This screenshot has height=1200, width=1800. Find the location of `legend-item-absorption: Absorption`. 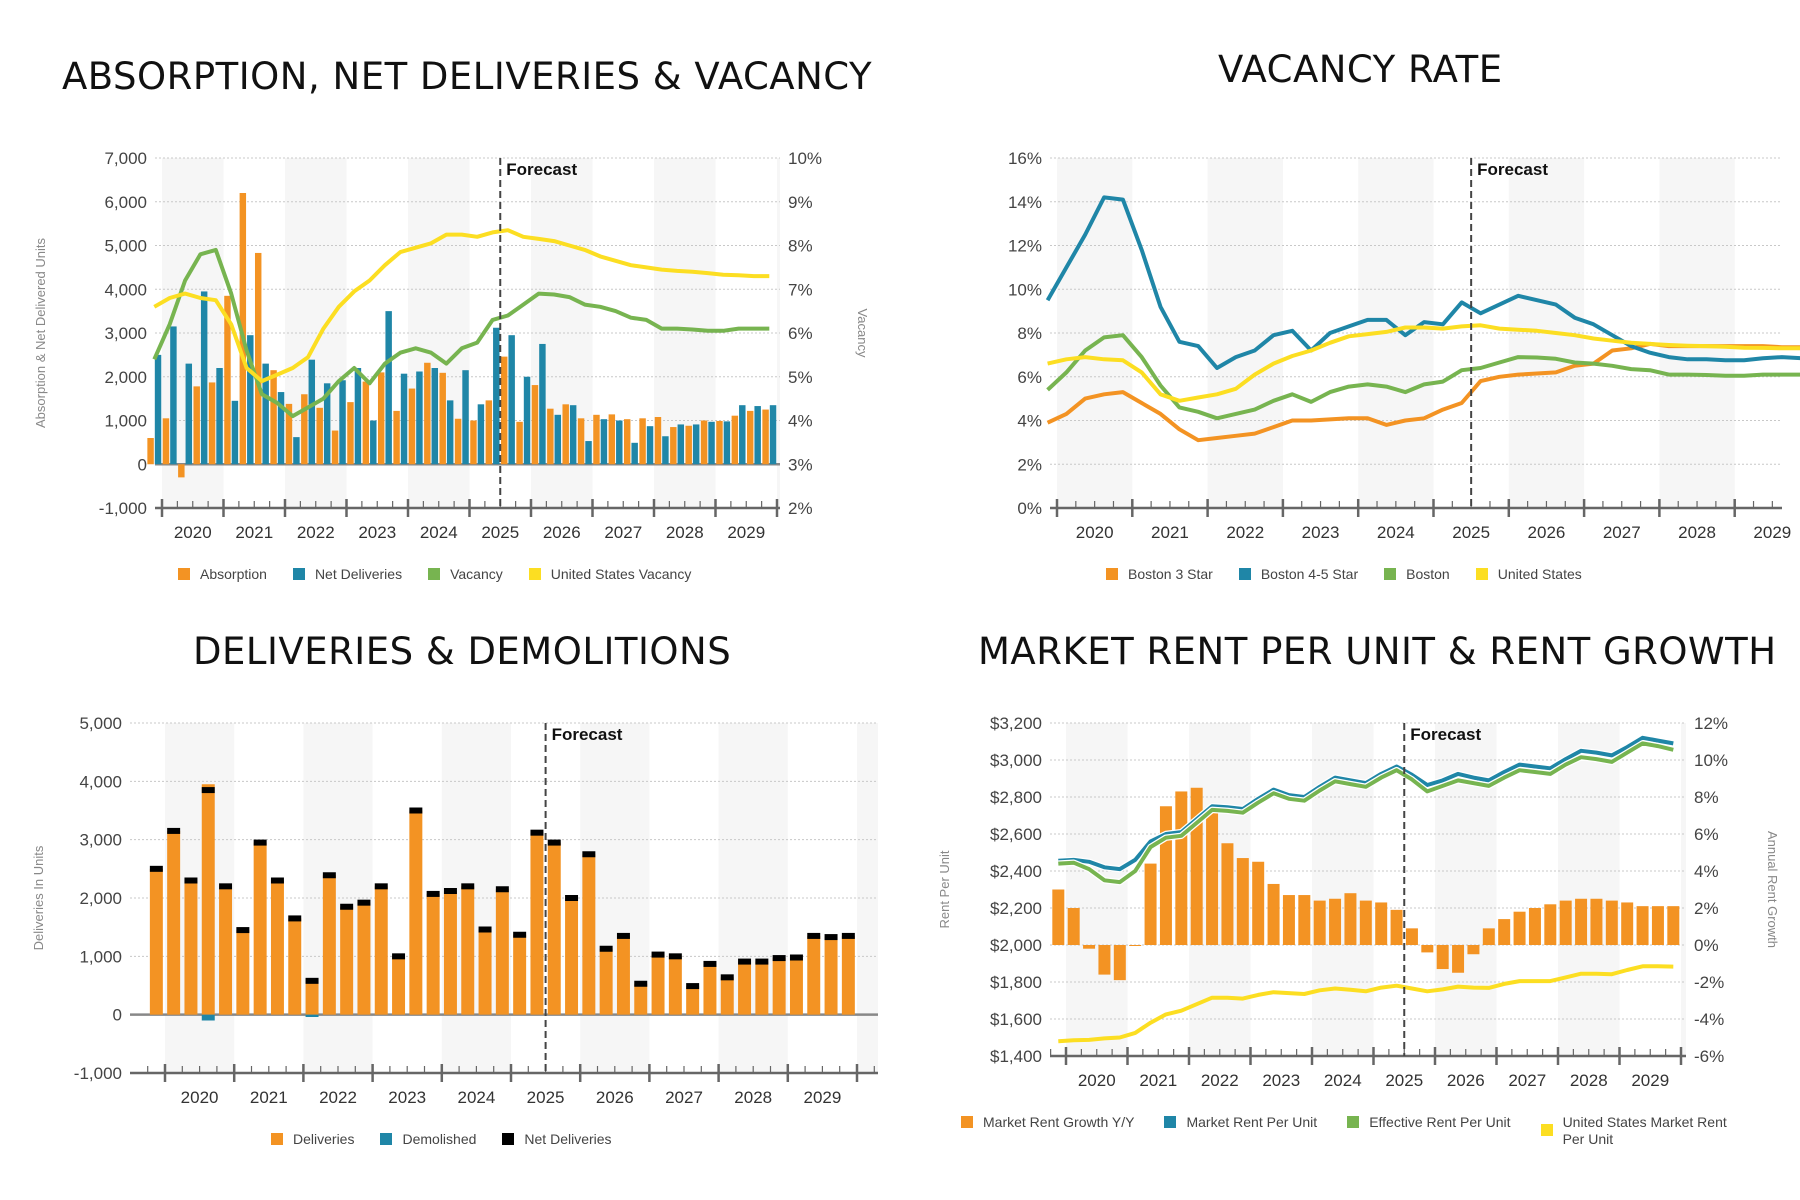

legend-item-absorption: Absorption is located at coordinates (222, 574).